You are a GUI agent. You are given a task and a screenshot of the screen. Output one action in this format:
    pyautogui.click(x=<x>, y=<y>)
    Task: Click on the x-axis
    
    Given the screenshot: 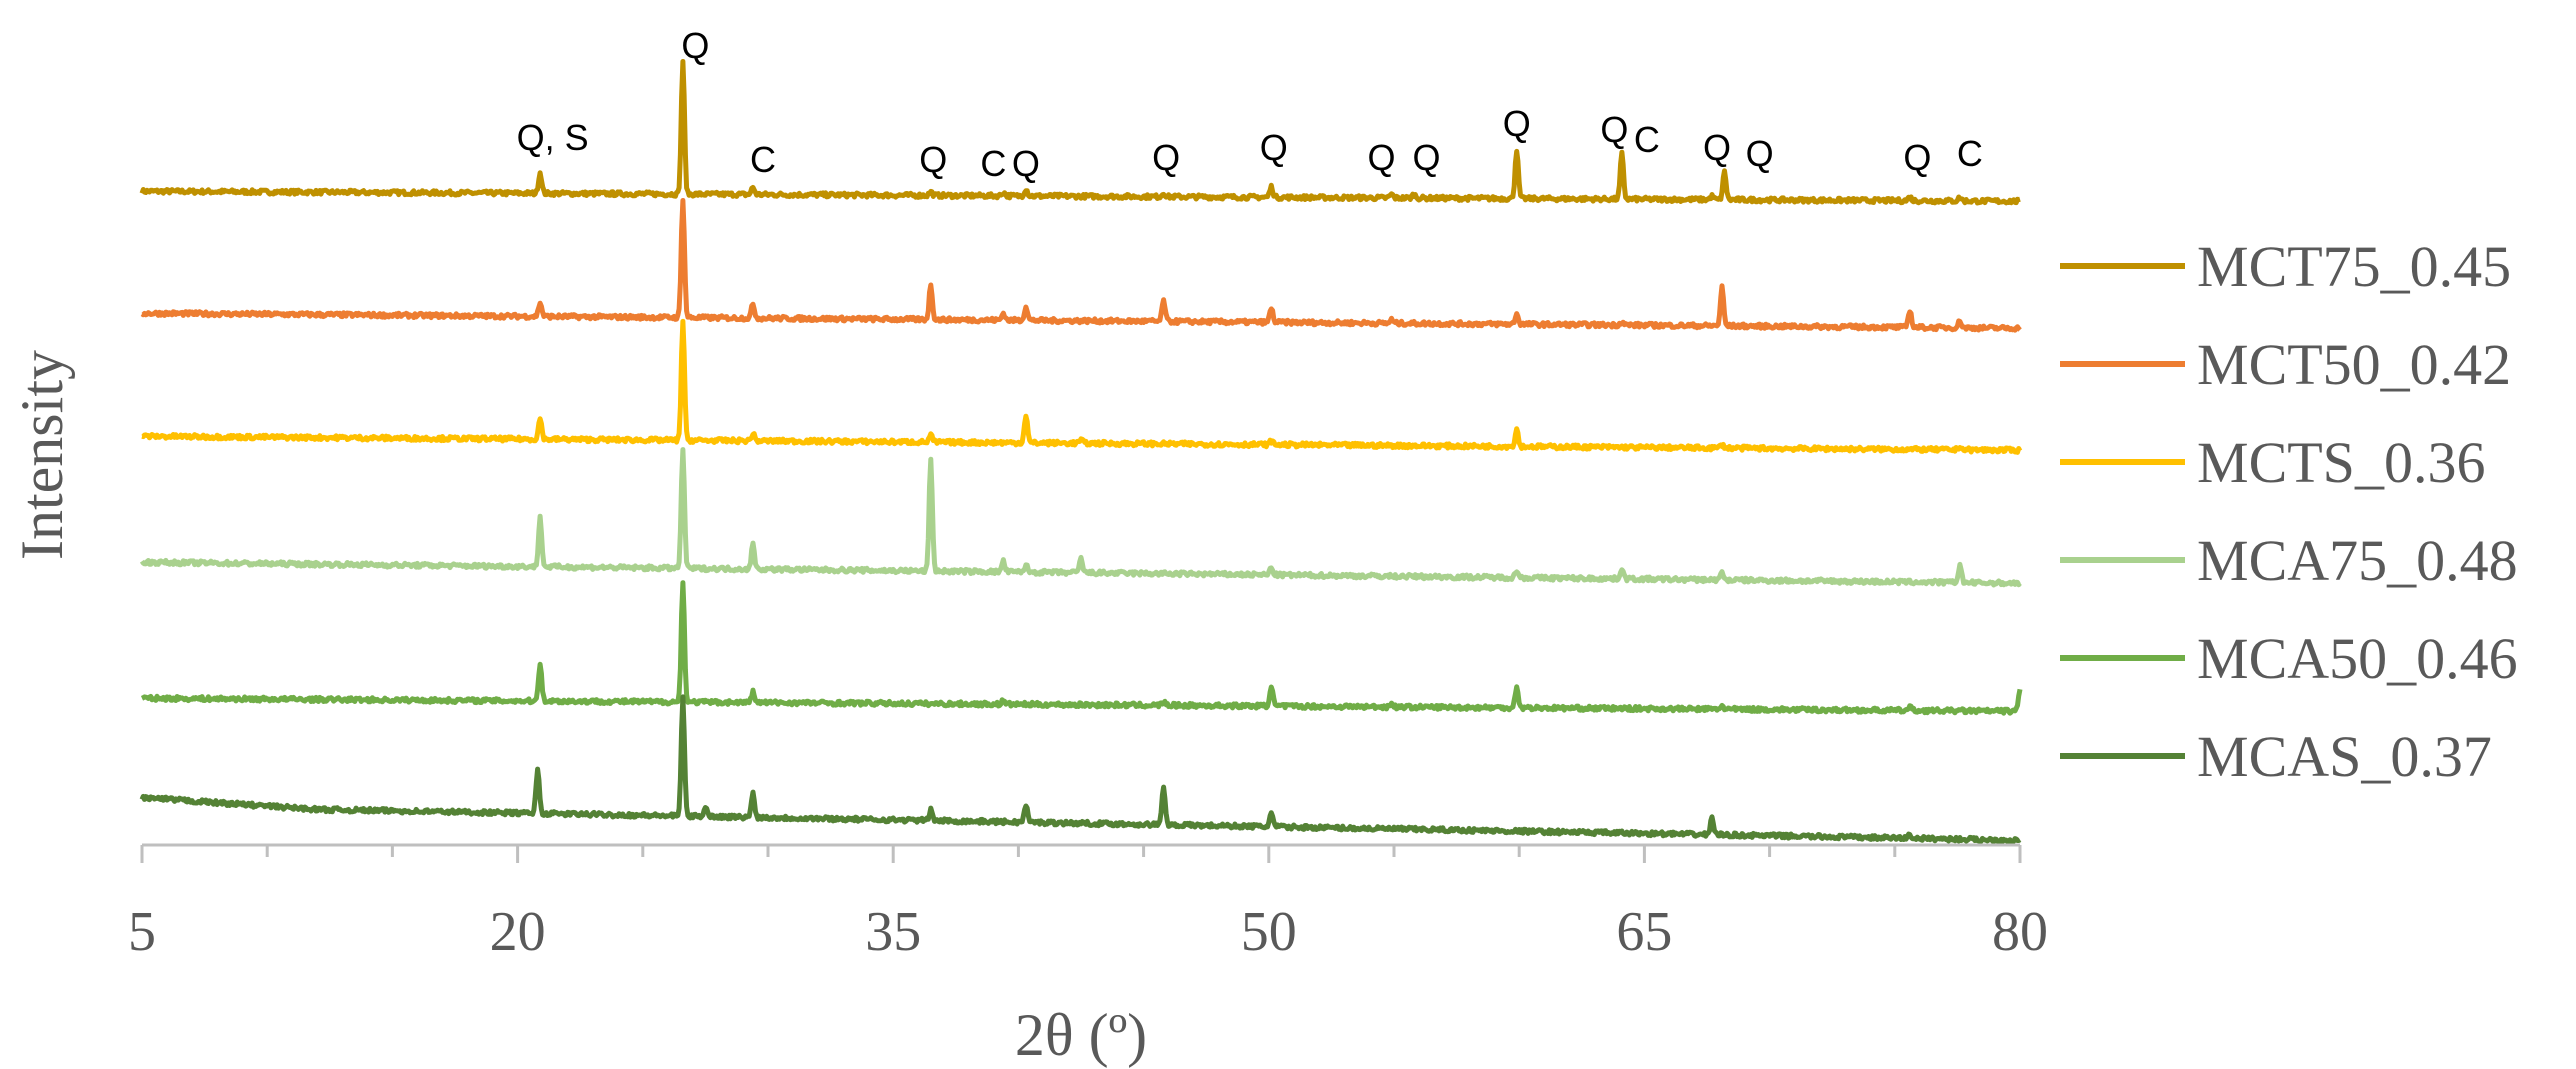 What is the action you would take?
    pyautogui.click(x=1081, y=853)
    